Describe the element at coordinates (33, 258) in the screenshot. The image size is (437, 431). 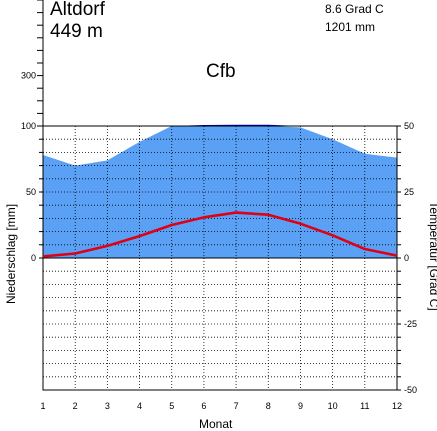
I see `left-tick-label: 0` at that location.